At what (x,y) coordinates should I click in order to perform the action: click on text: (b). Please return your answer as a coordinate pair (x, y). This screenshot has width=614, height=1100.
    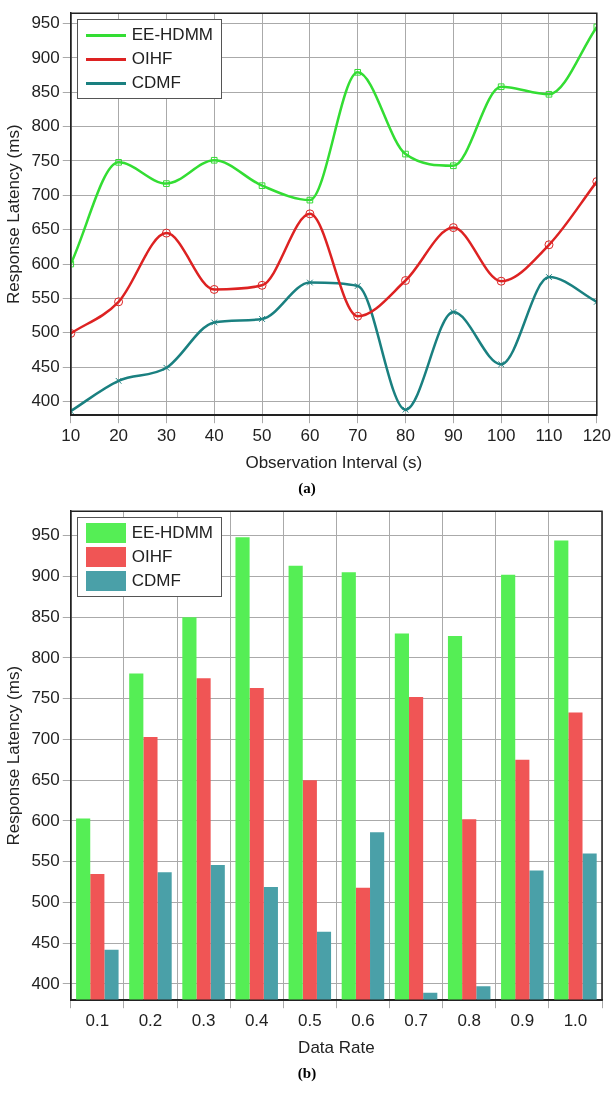
    Looking at the image, I should click on (307, 1073).